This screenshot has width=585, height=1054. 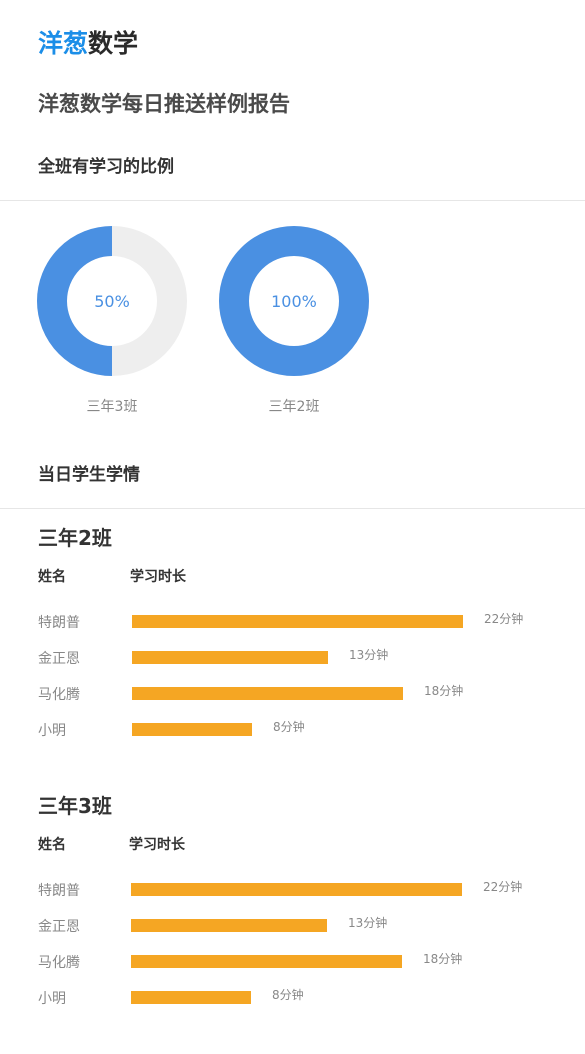 I want to click on donut-center-label: 50%, so click(x=112, y=301).